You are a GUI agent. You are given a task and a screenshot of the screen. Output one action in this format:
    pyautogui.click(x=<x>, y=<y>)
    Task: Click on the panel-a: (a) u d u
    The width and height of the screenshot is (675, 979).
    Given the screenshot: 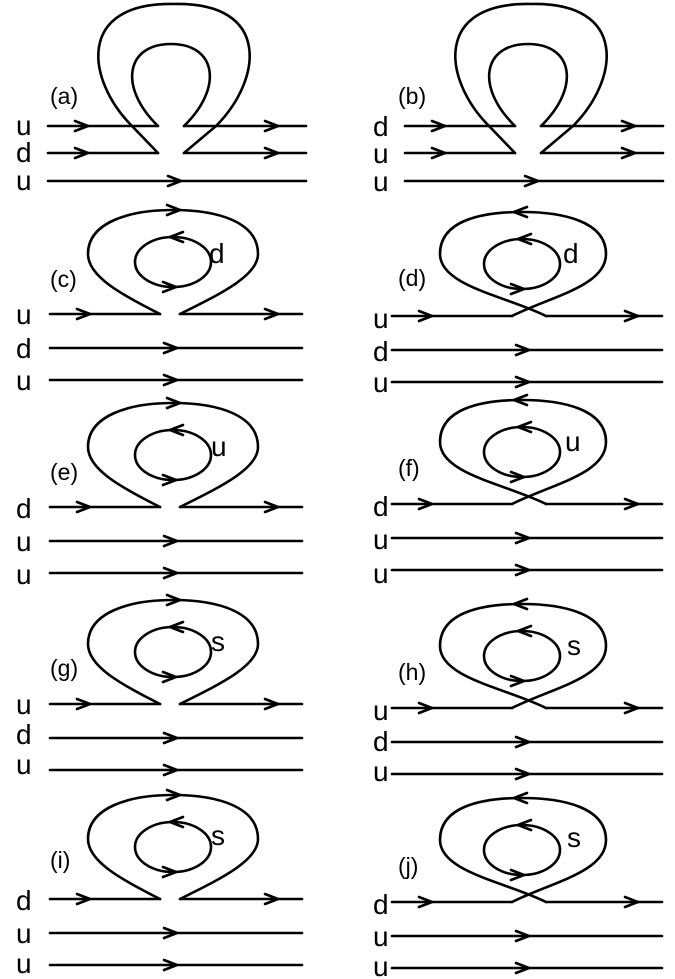 What is the action you would take?
    pyautogui.click(x=161, y=100)
    